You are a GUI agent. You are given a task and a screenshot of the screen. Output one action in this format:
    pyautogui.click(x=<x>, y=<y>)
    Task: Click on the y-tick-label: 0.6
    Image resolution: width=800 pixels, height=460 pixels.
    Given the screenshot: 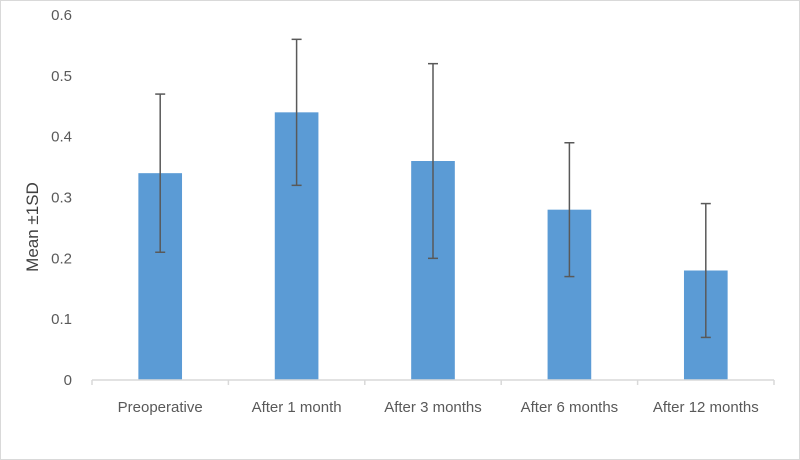 What is the action you would take?
    pyautogui.click(x=61, y=15)
    